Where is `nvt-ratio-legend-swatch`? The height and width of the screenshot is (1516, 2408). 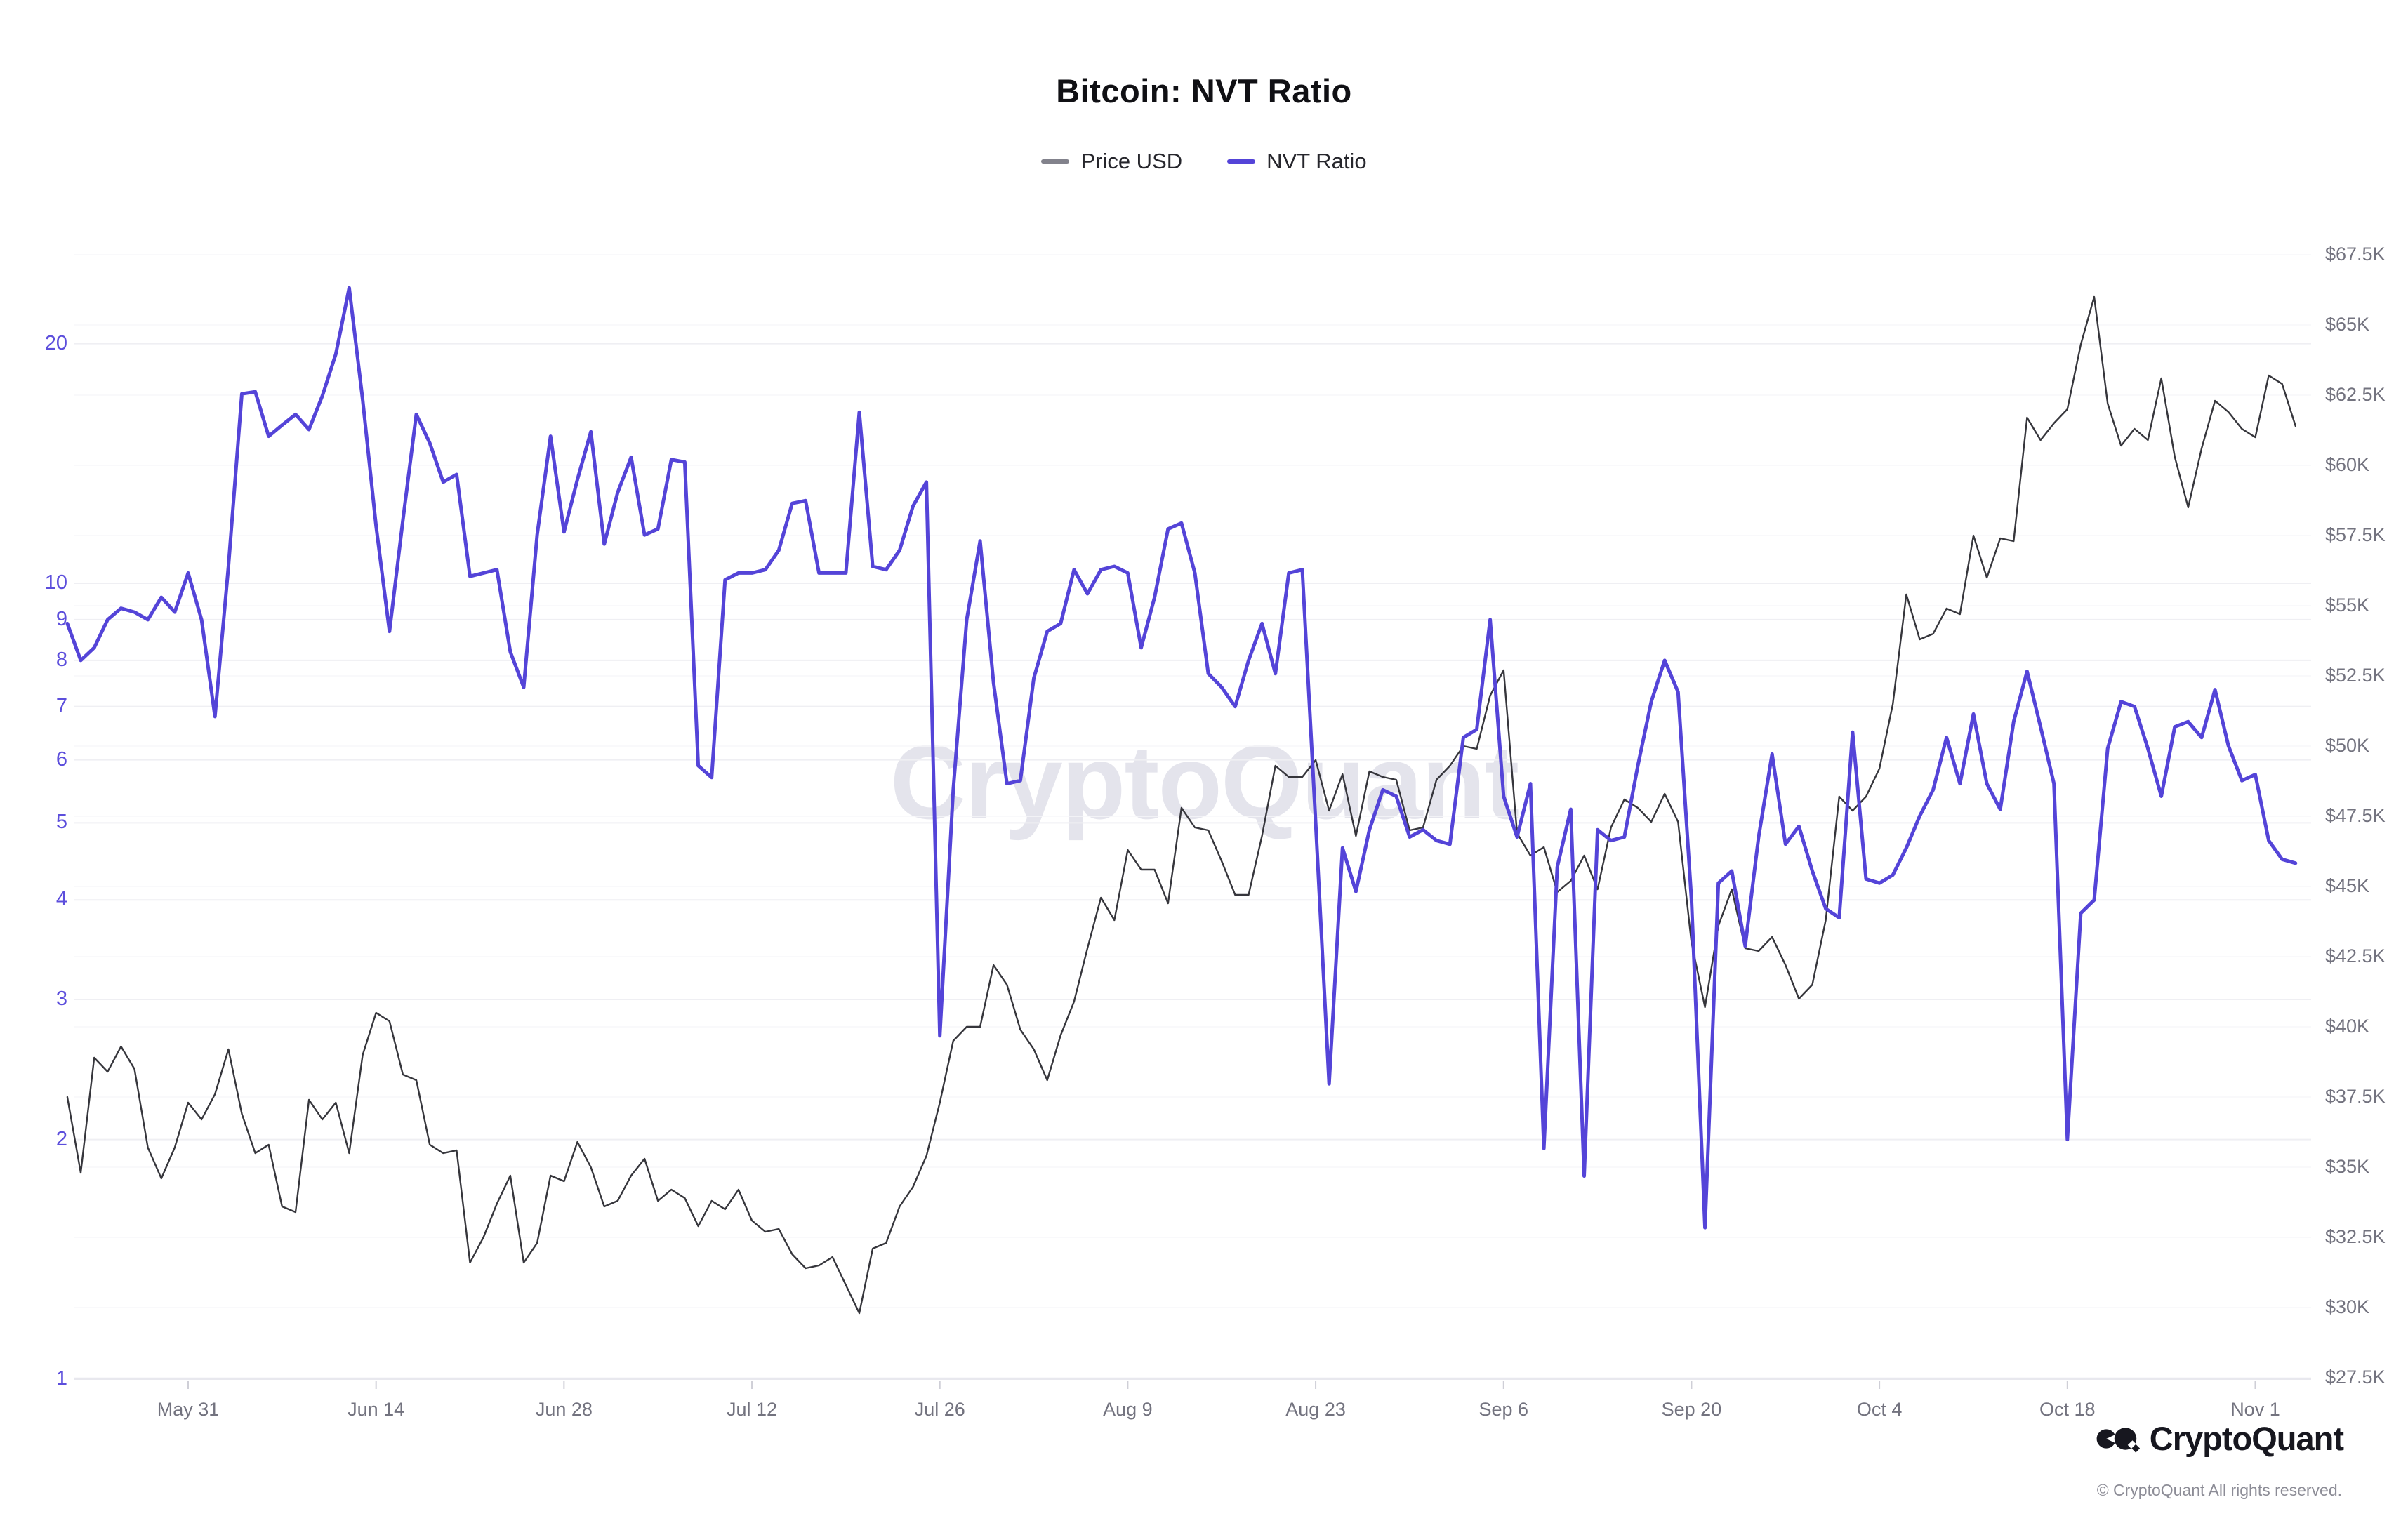 nvt-ratio-legend-swatch is located at coordinates (1241, 162).